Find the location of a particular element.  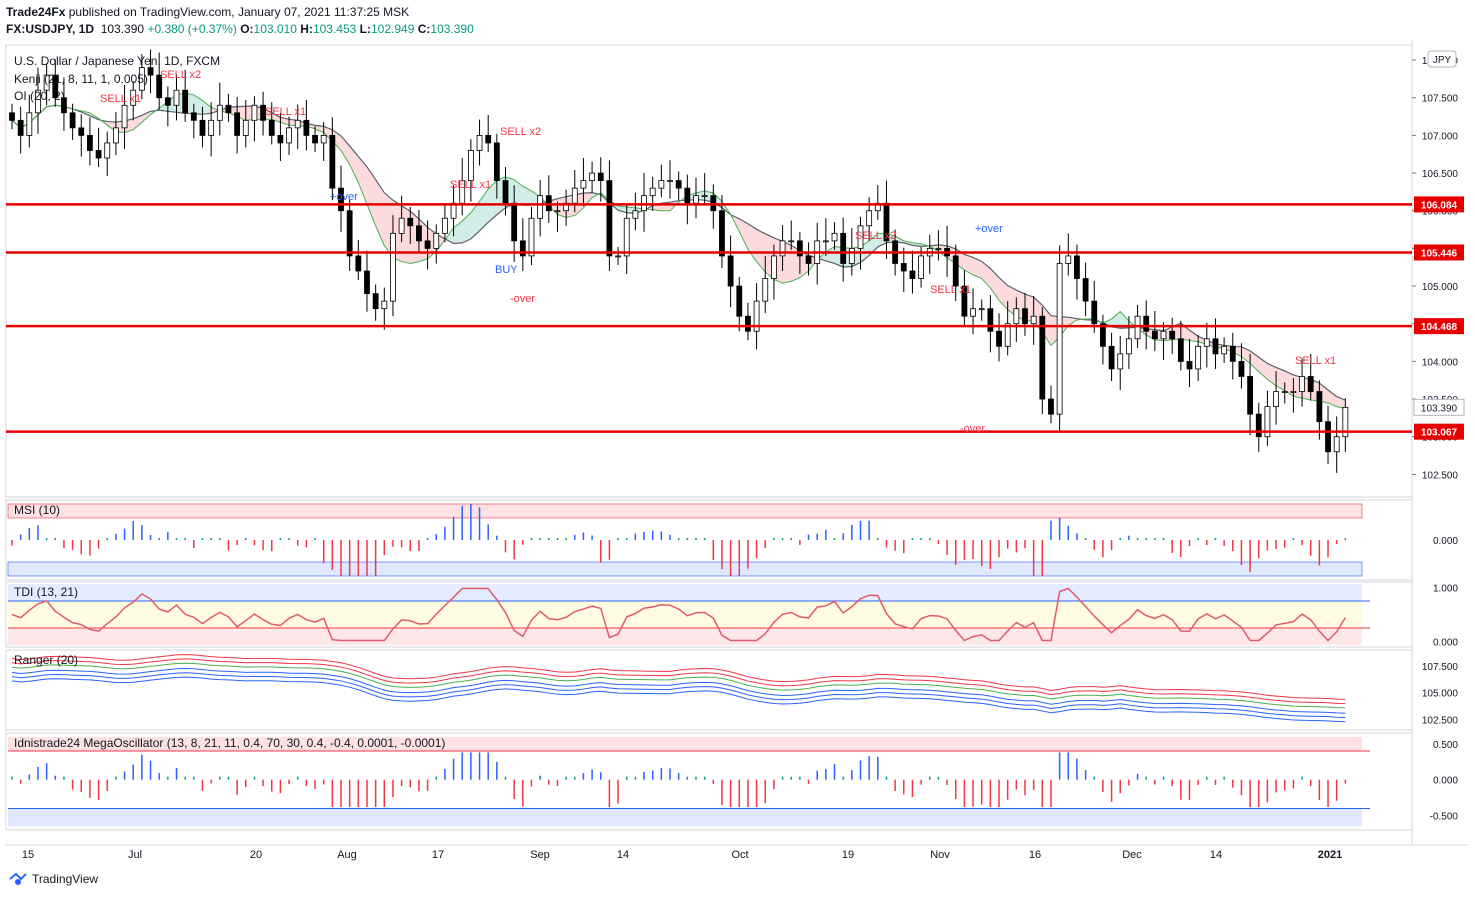

y-tick-label: 0.000 is located at coordinates (1445, 781).